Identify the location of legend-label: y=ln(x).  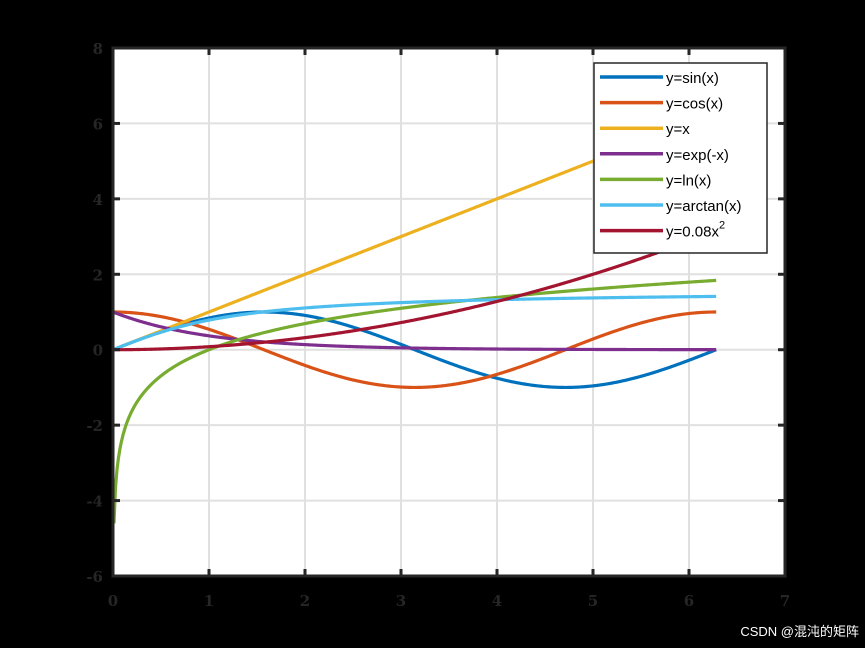
(688, 180).